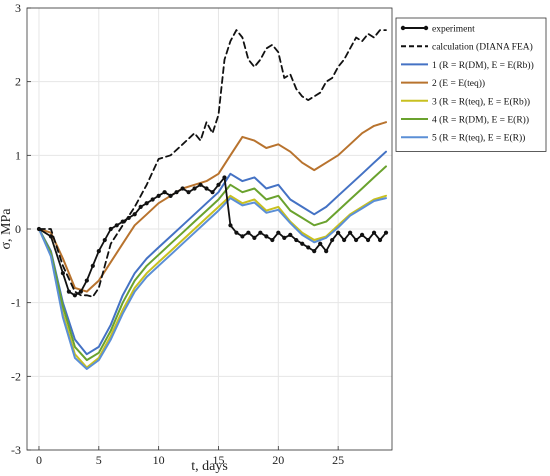  Describe the element at coordinates (481, 101) in the screenshot. I see `legend-label: 3 (R = R(teq), E = E(Rb))` at that location.